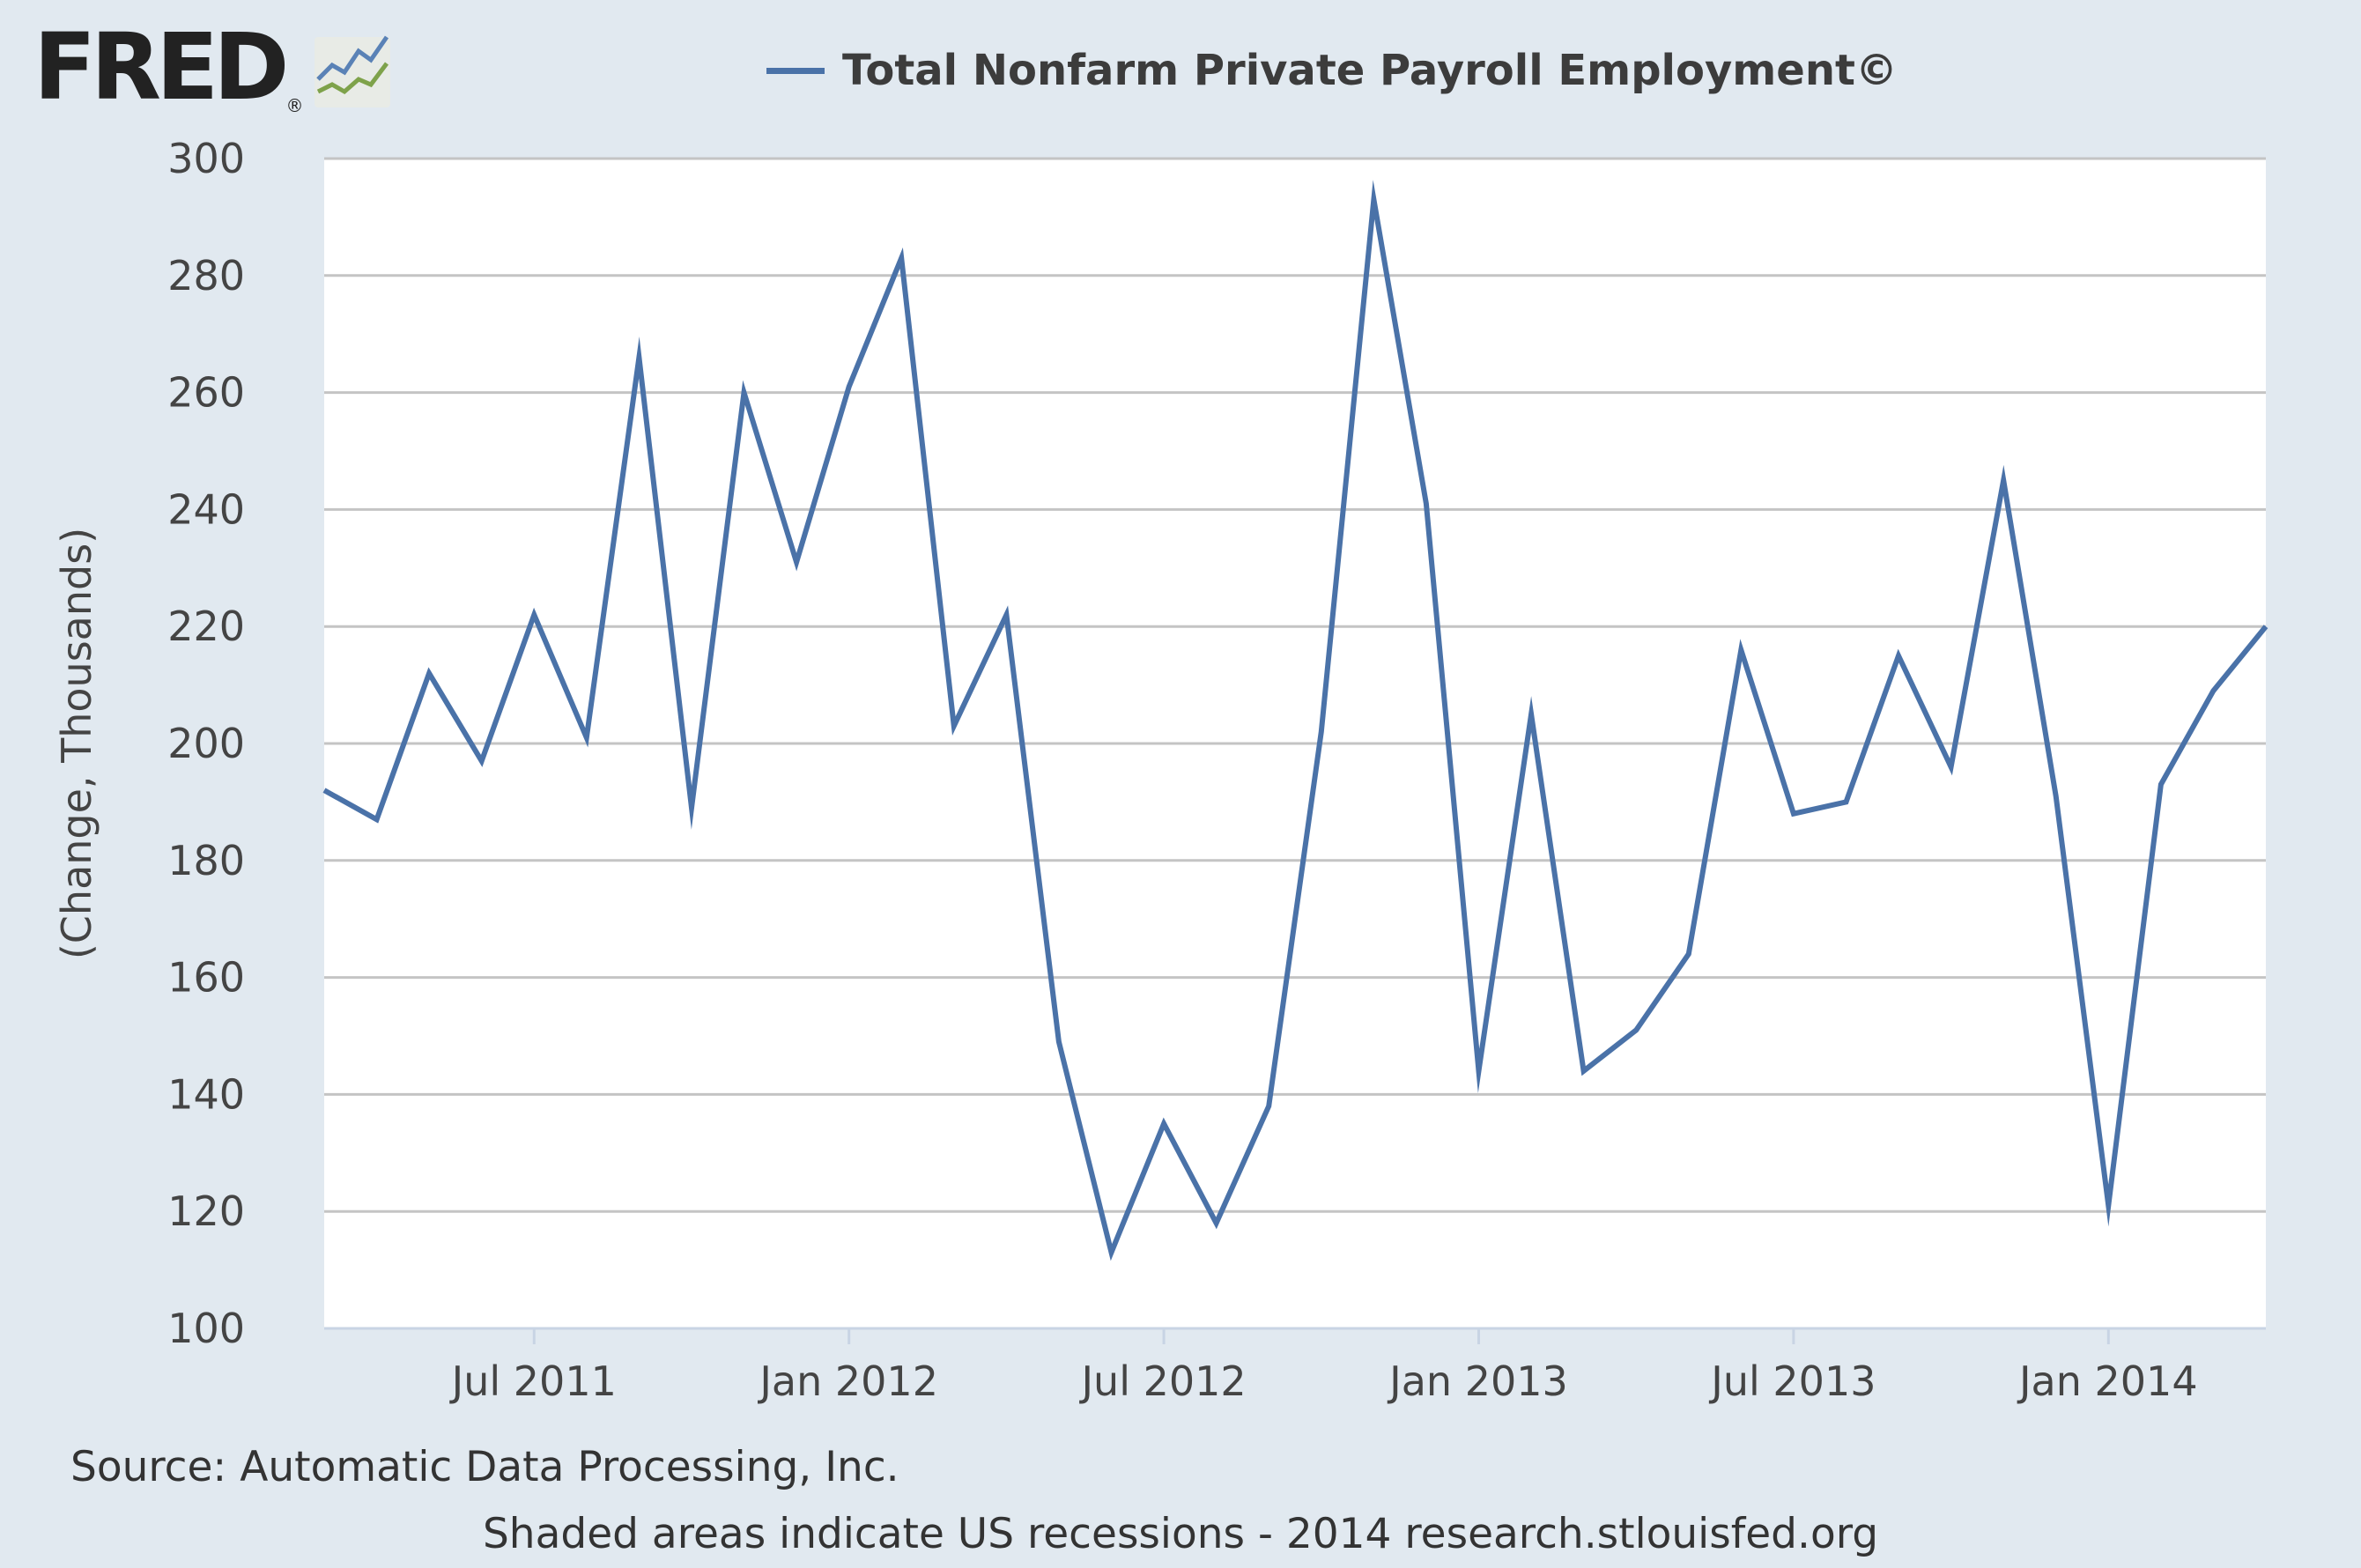  What do you see at coordinates (1162, 1381) in the screenshot?
I see `x-tick-label: Jul 2012` at bounding box center [1162, 1381].